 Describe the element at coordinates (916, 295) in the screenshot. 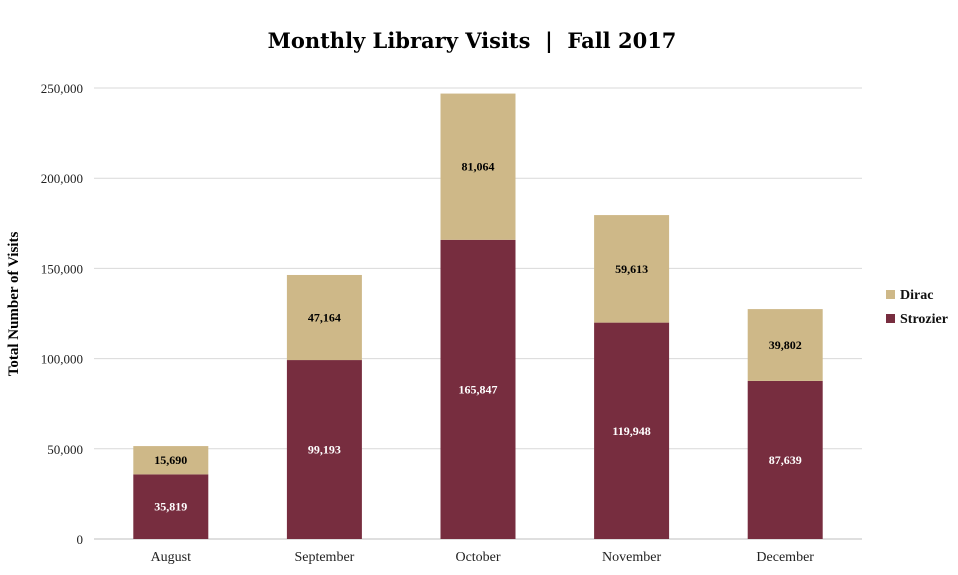

I see `legend-label-dirac: Dirac` at that location.